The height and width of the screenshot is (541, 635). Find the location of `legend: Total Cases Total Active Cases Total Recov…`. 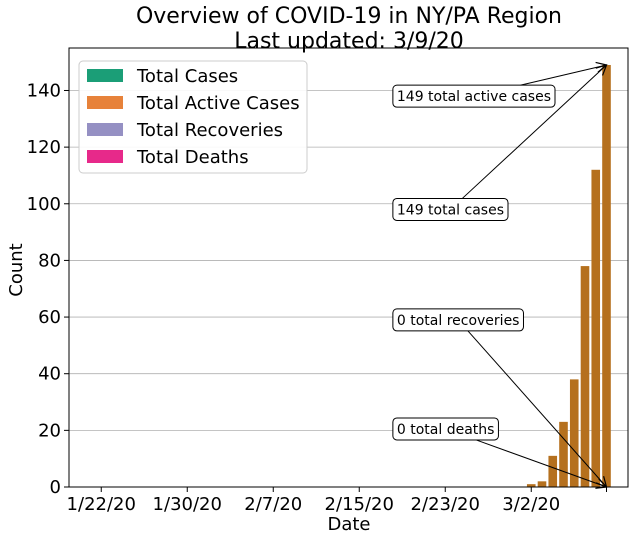

legend: Total Cases Total Active Cases Total Recov… is located at coordinates (193, 117).